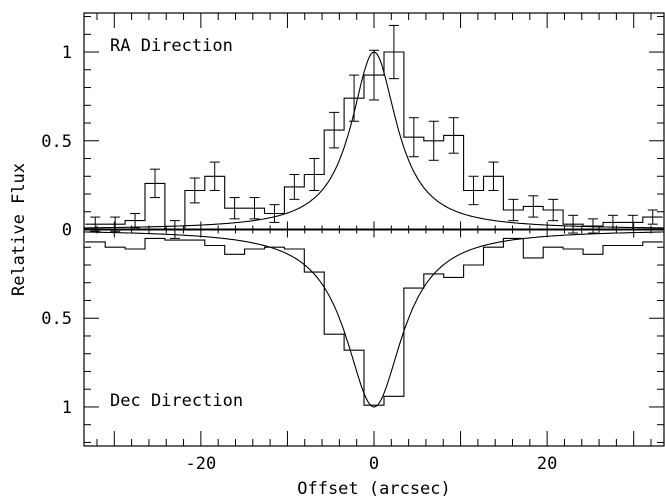 This screenshot has height=498, width=665. Describe the element at coordinates (67, 231) in the screenshot. I see `y-tick-label: 0` at that location.